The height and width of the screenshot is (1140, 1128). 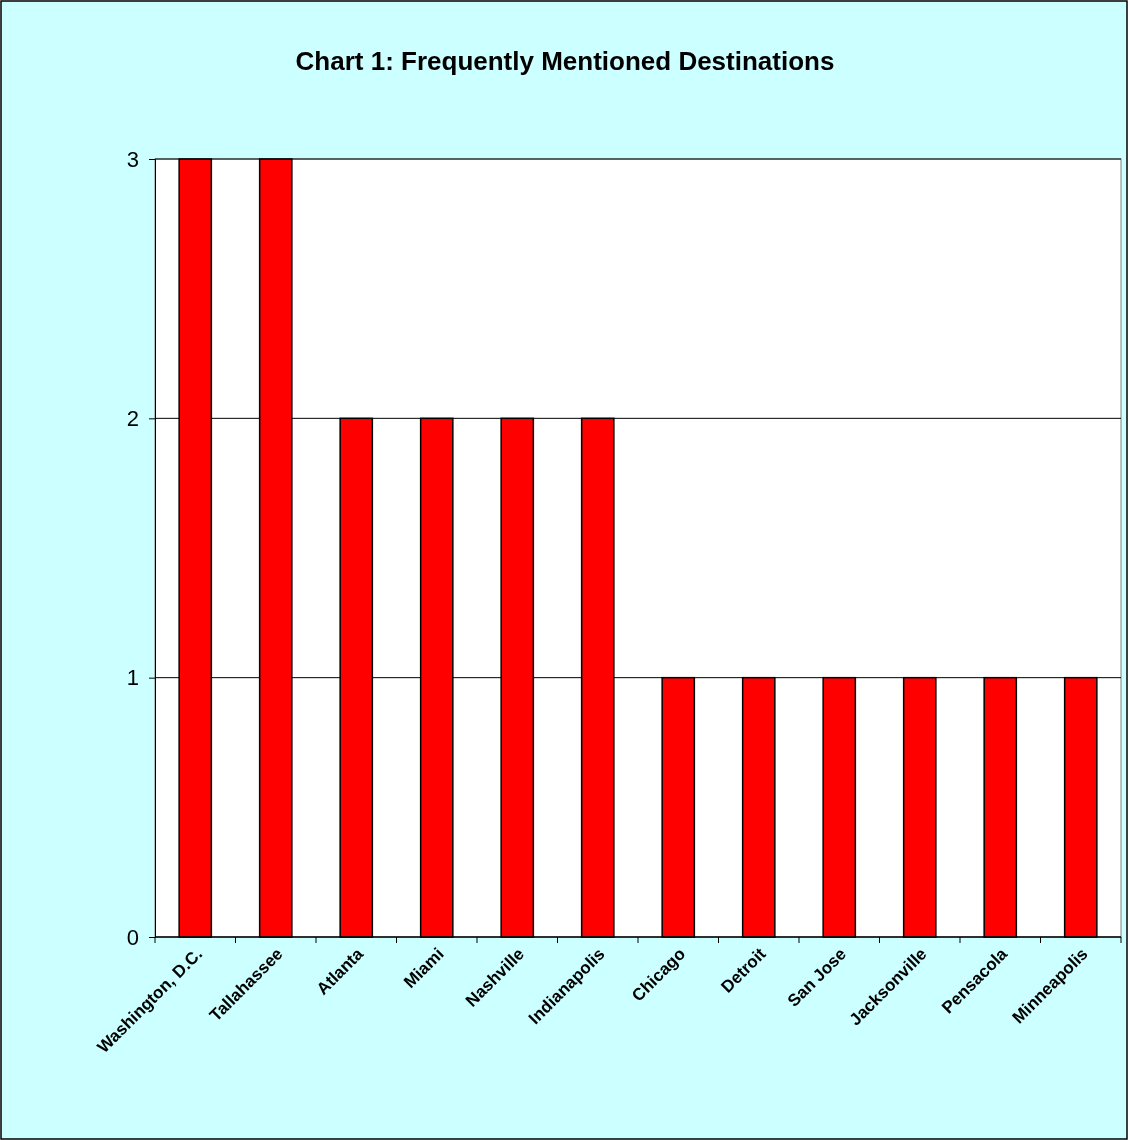 I want to click on y-tick-label: 1, so click(x=132, y=678).